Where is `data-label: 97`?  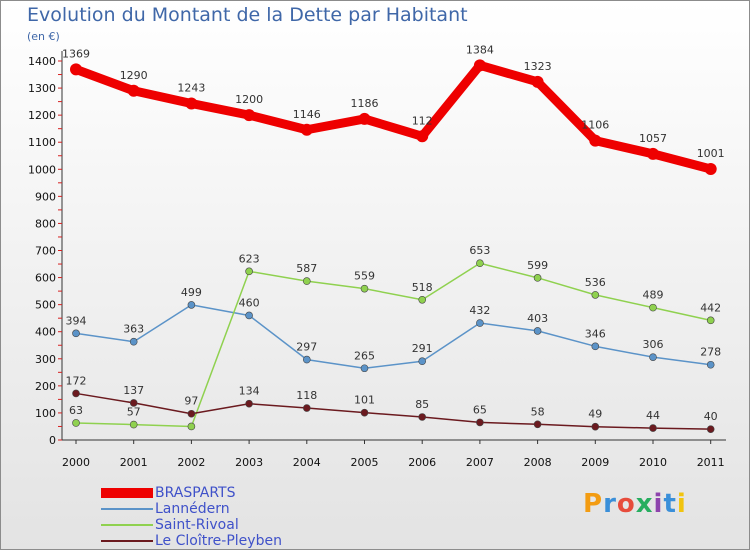 data-label: 97 is located at coordinates (191, 401).